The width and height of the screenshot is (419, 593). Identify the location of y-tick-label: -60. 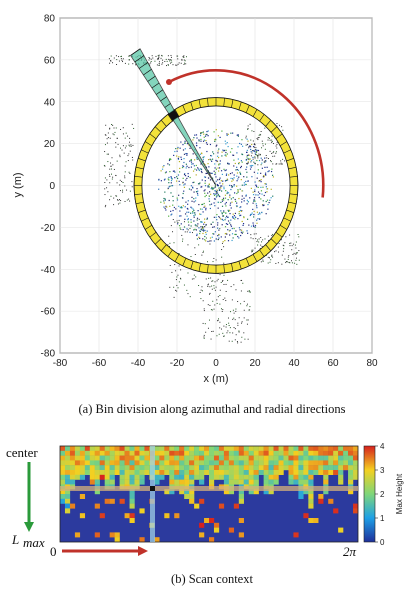
(48, 312).